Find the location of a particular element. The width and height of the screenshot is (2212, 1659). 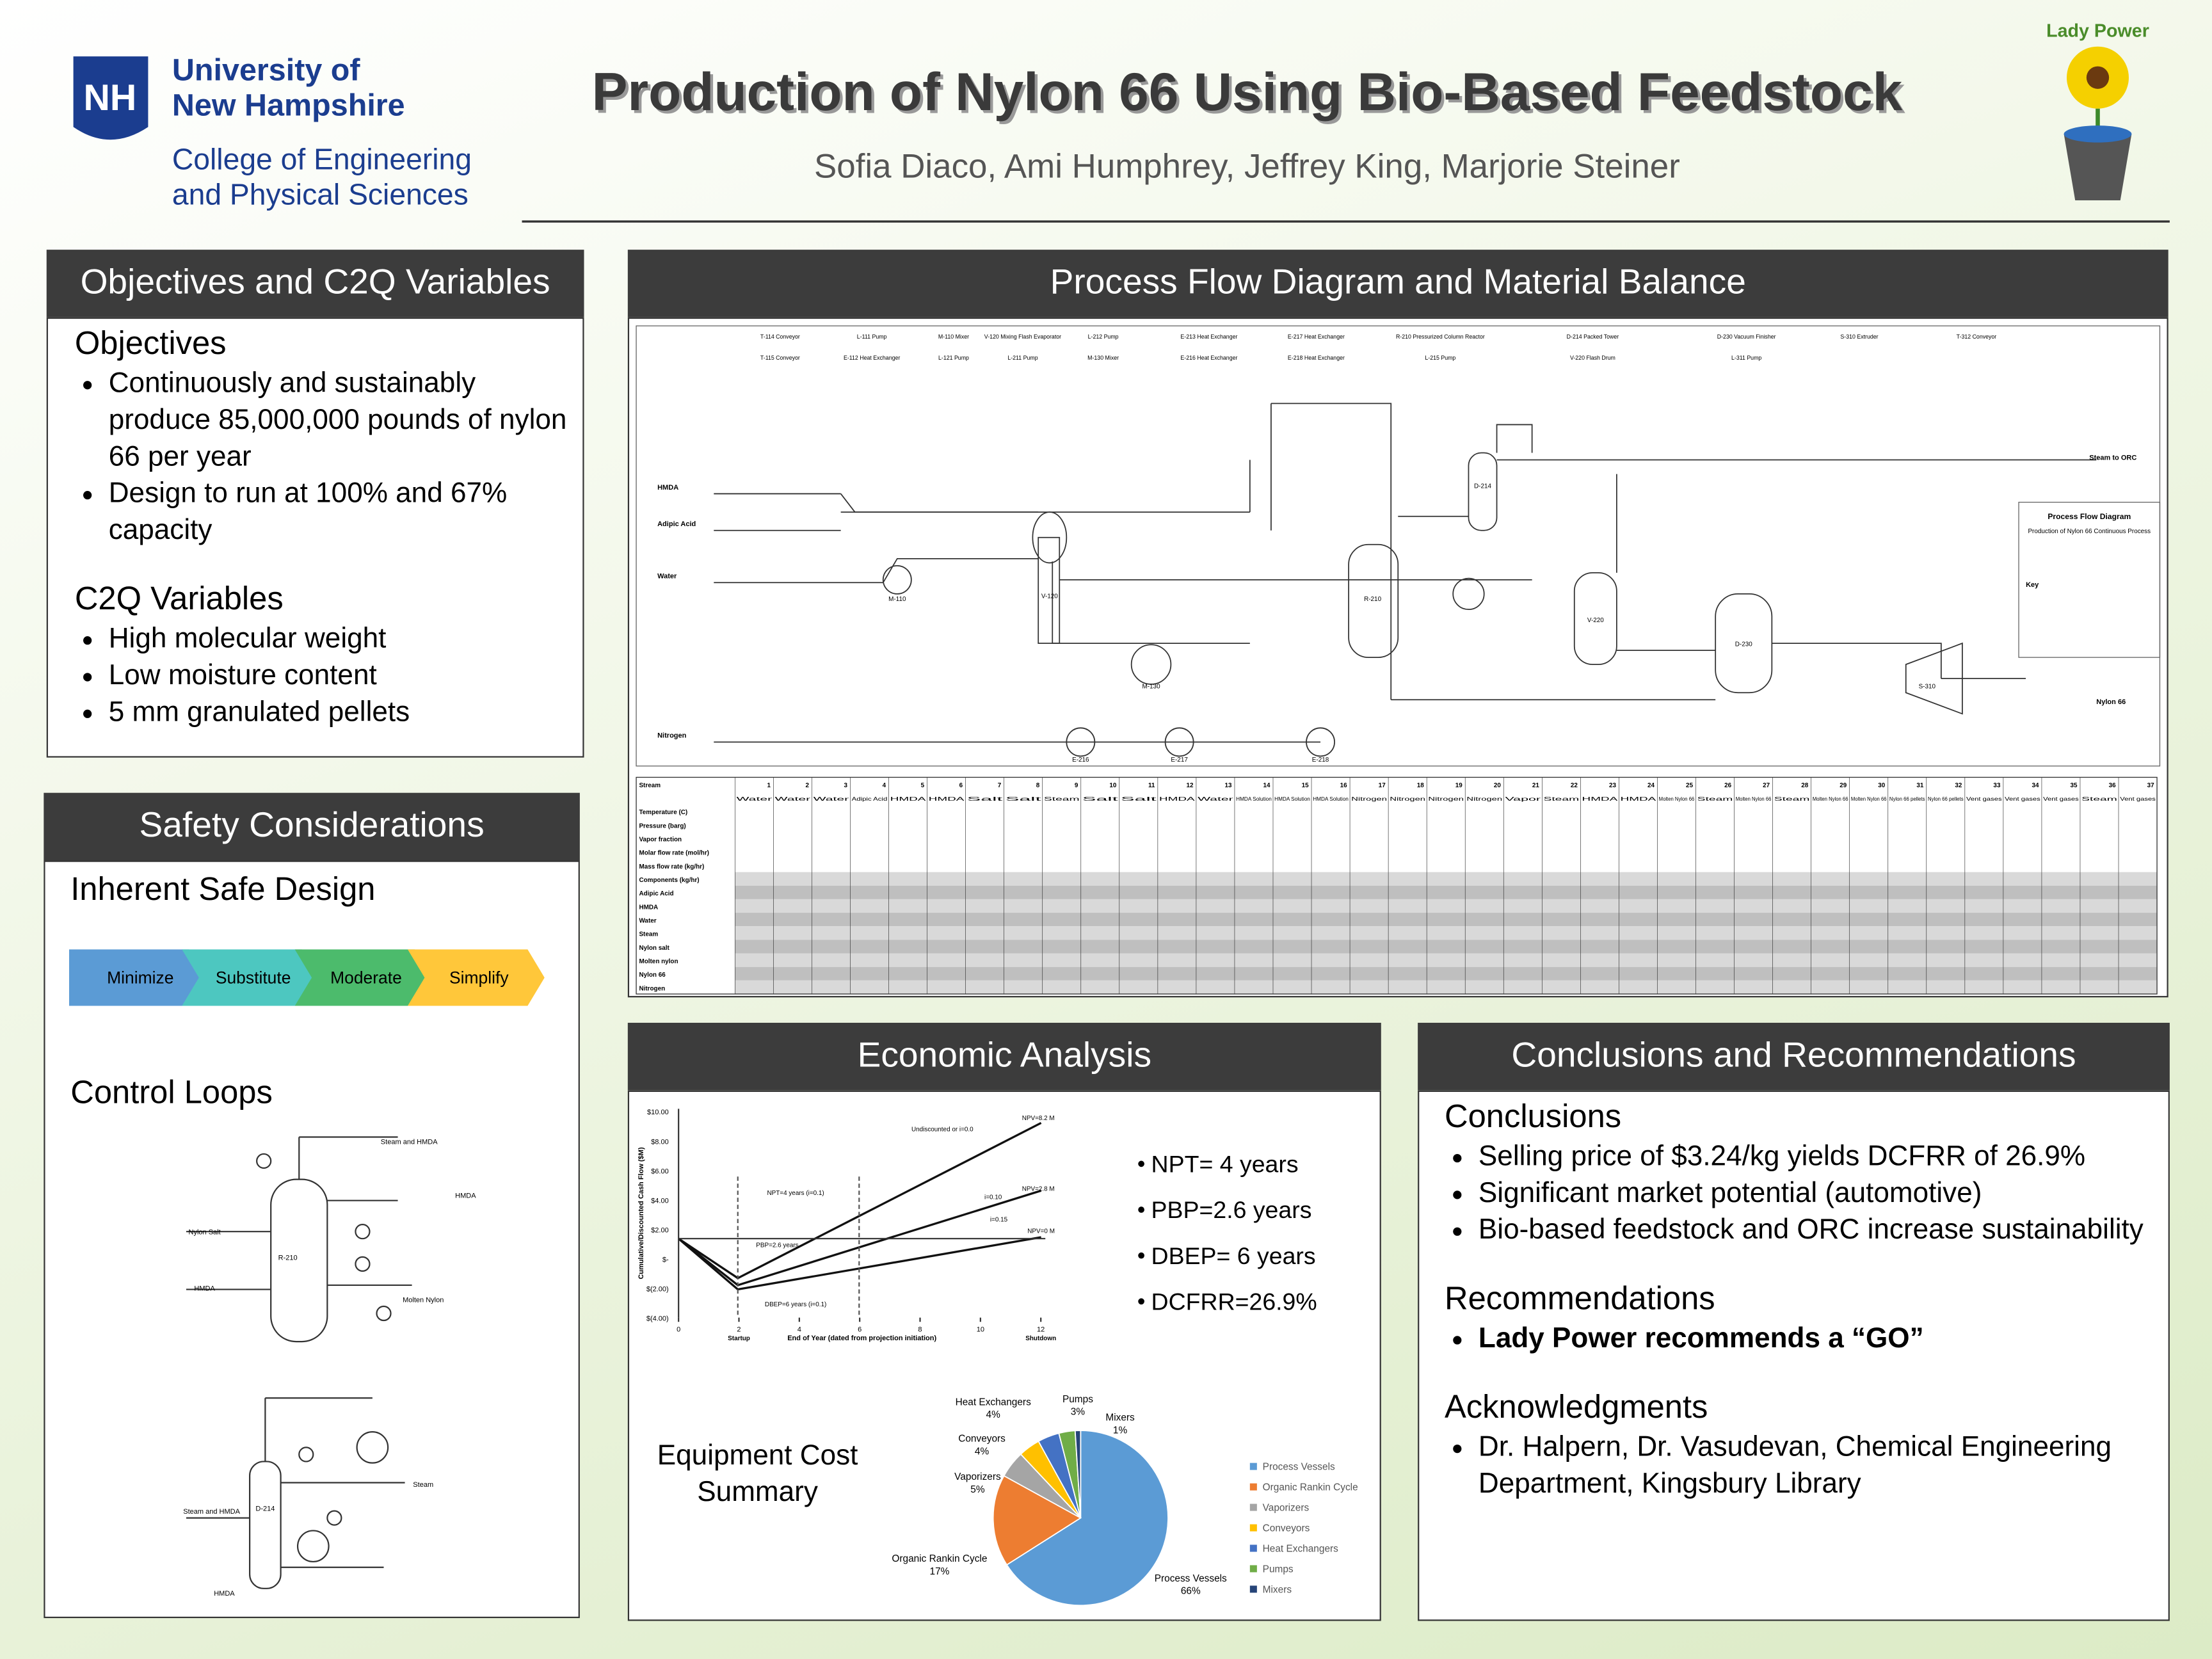

label: 28 is located at coordinates (1805, 785).